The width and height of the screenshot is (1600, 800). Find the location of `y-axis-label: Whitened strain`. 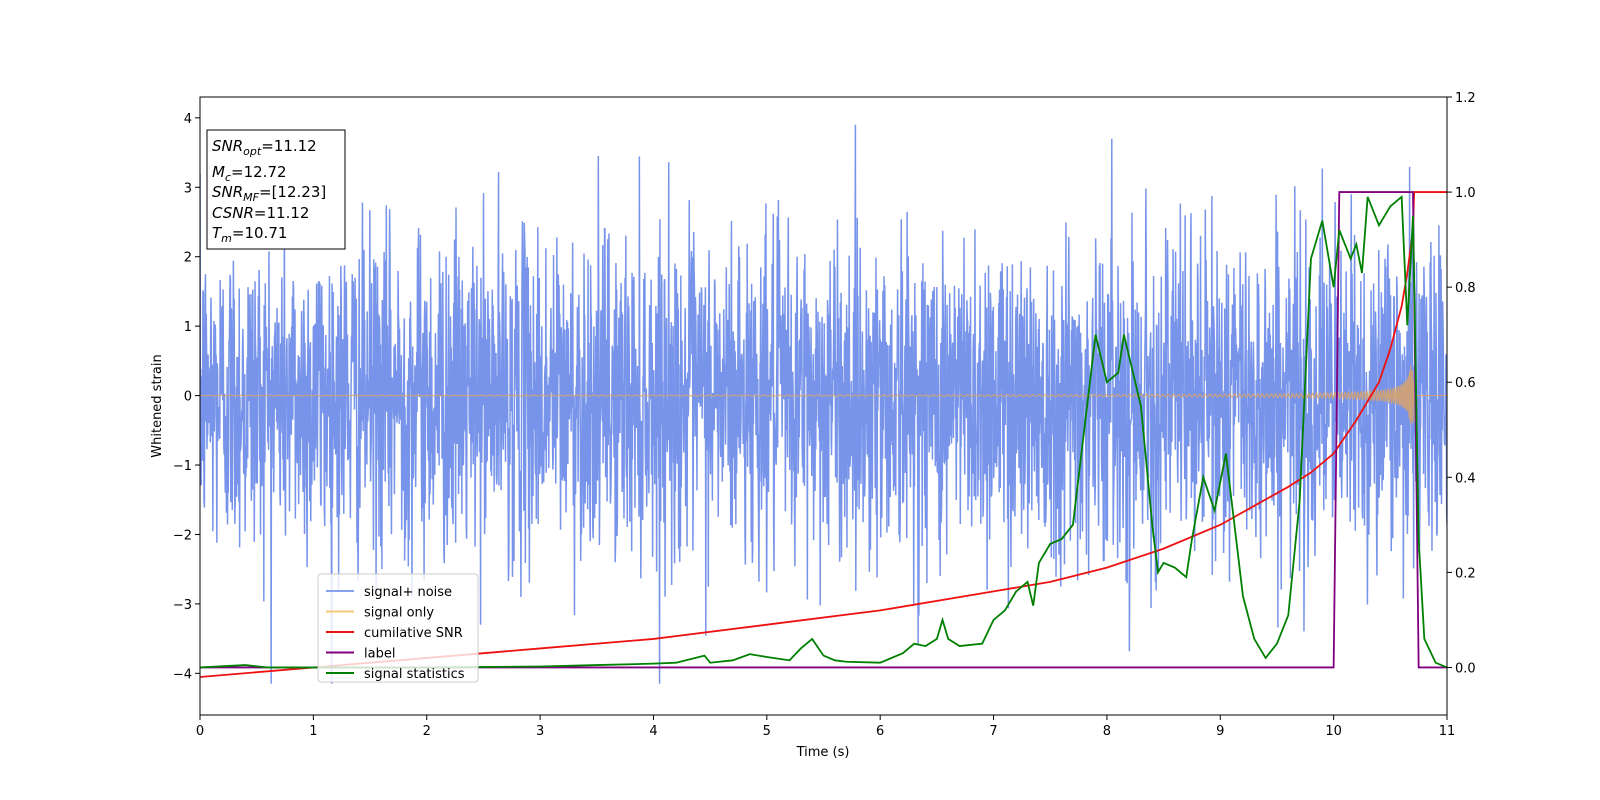

y-axis-label: Whitened strain is located at coordinates (157, 405).